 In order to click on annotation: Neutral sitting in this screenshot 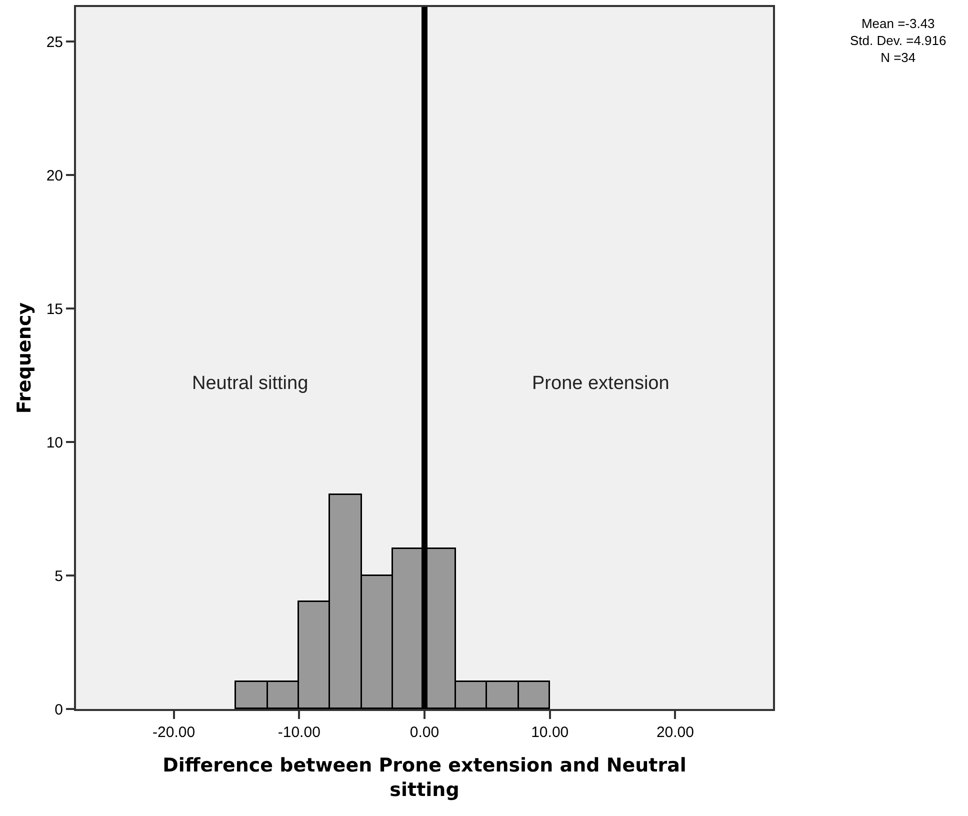, I will do `click(250, 383)`.